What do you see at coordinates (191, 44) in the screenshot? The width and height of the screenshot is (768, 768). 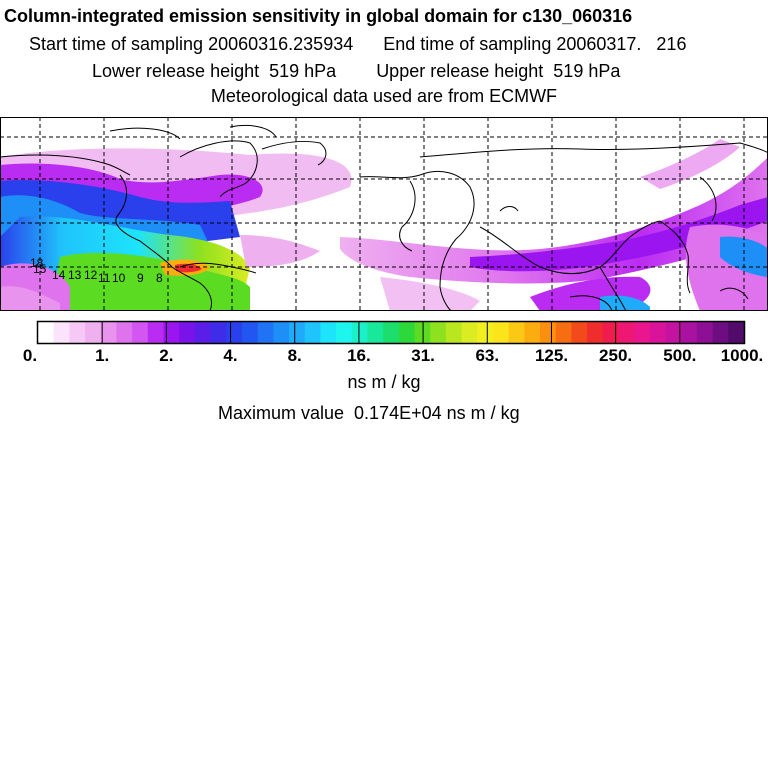 I see `start-time-label: Start time of sampling 20060316.235934` at bounding box center [191, 44].